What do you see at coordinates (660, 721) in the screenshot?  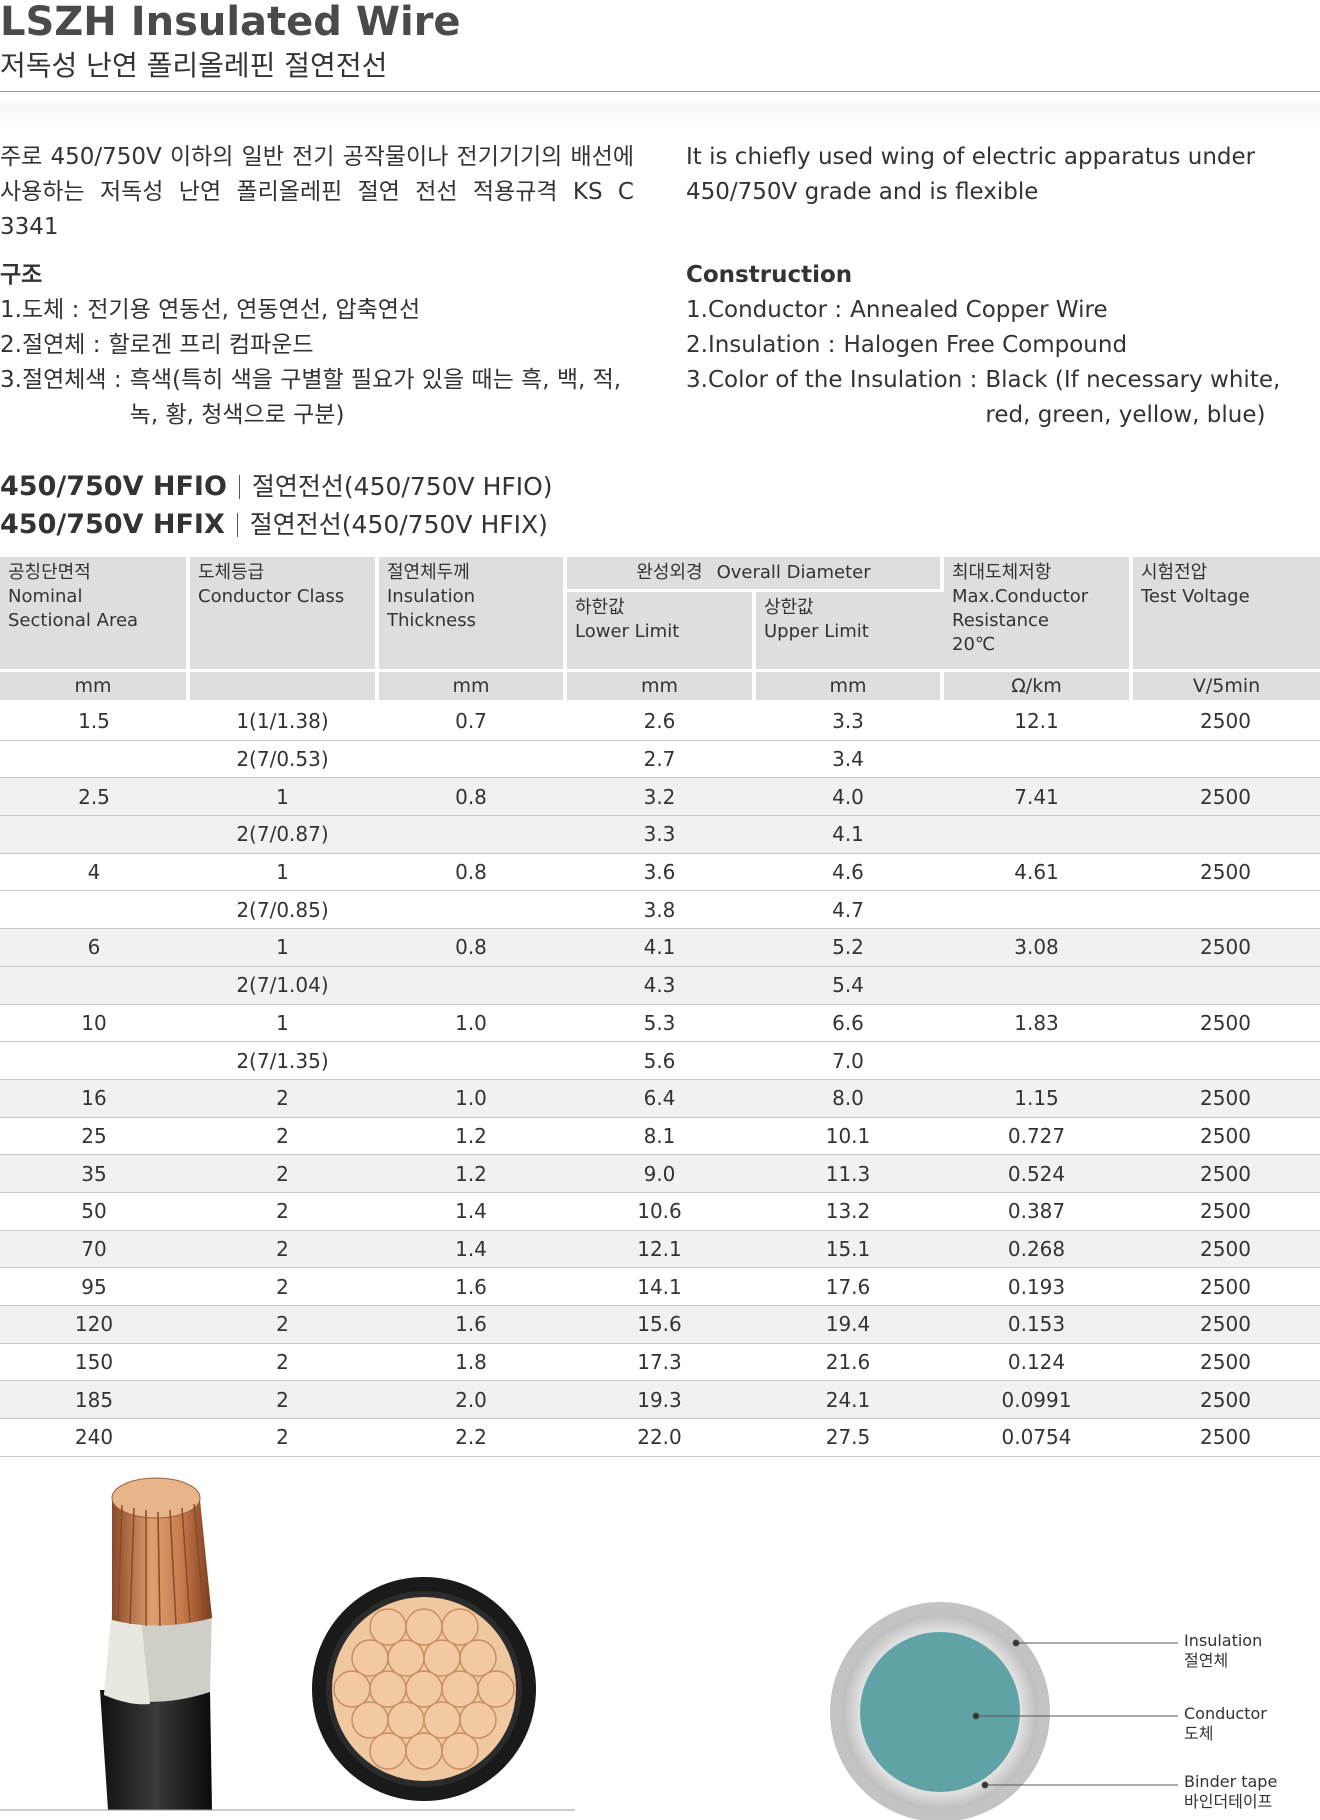 I see `table-row: 1.5 1(1/1.38) 0.7 2.6 3.3 12.1 2500` at bounding box center [660, 721].